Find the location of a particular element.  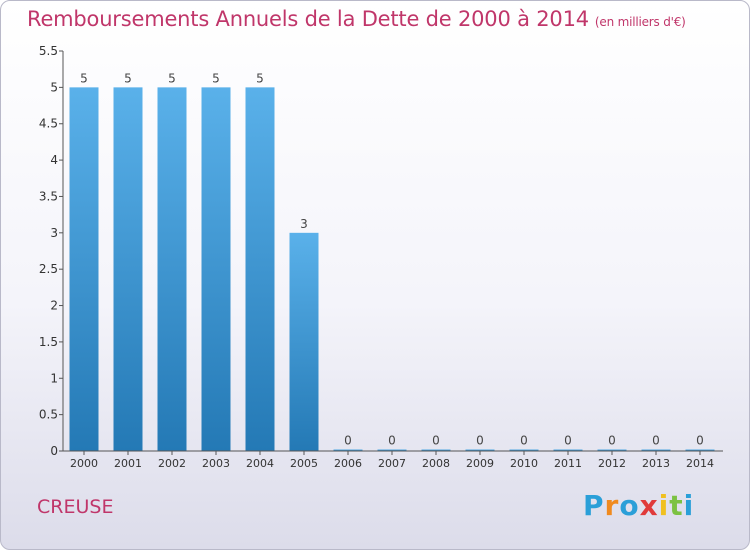

logo-letter: x is located at coordinates (649, 505).